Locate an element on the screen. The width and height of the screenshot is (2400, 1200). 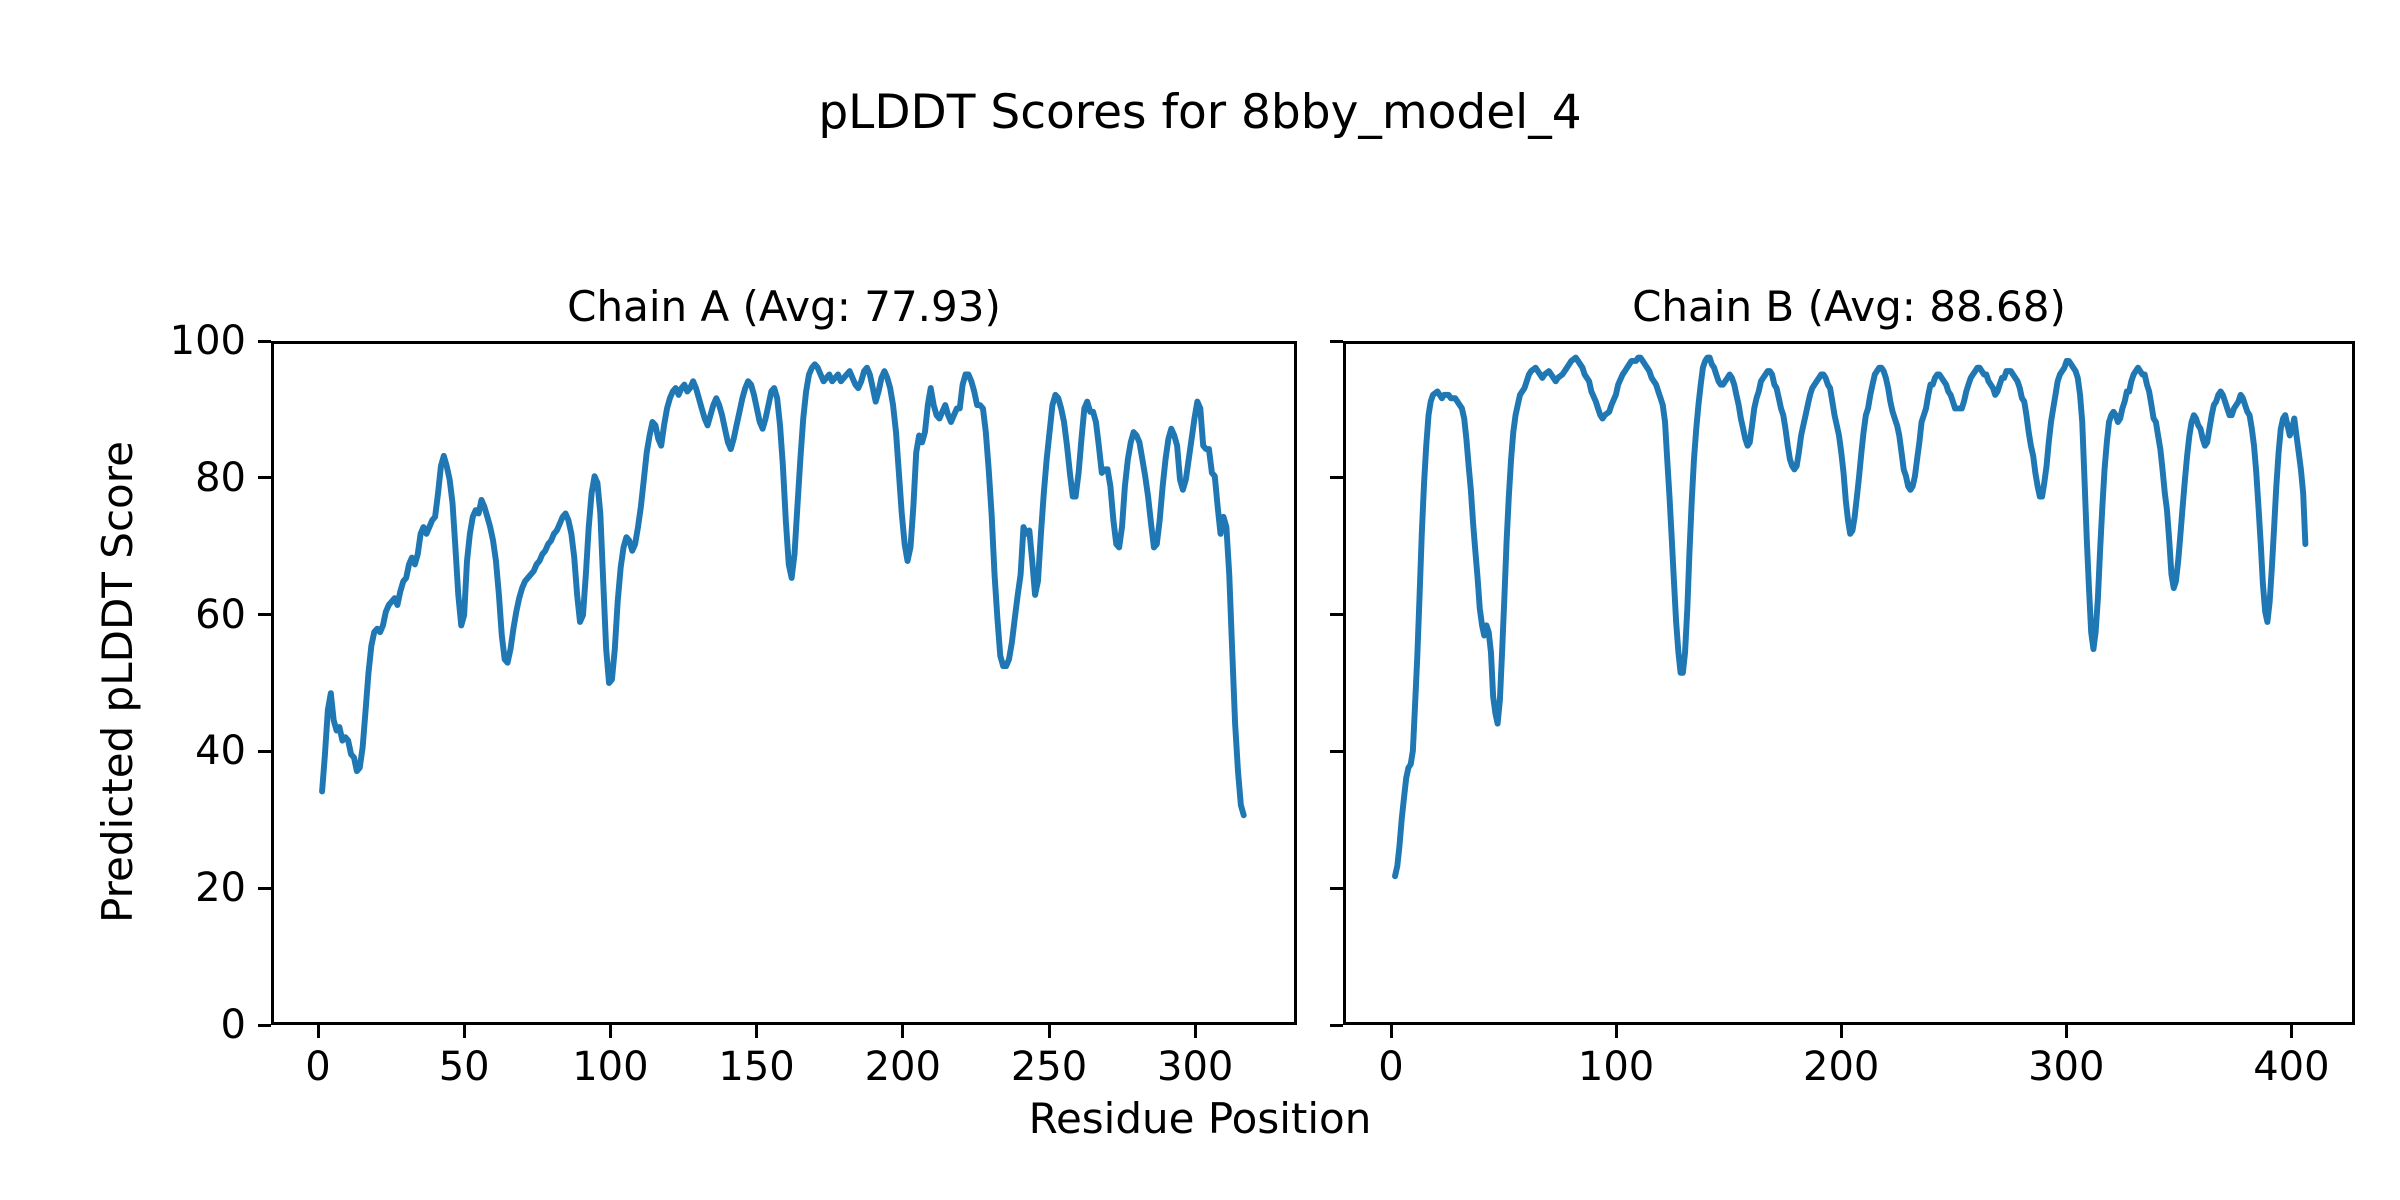
figure-title: pLDDT Scores for 8bby_model_4 is located at coordinates (1200, 112).